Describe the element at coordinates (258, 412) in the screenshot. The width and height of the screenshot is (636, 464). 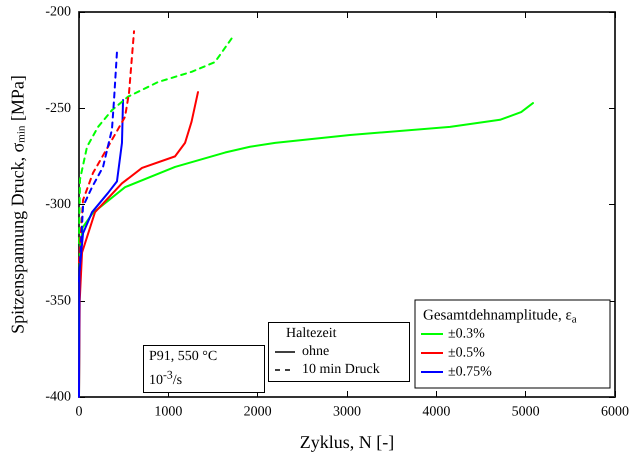
I see `x-tick-label: 2000` at that location.